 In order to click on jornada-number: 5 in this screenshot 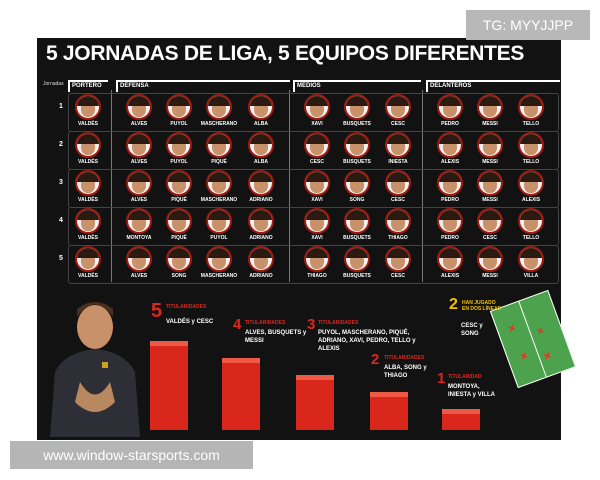, I will do `click(61, 258)`.